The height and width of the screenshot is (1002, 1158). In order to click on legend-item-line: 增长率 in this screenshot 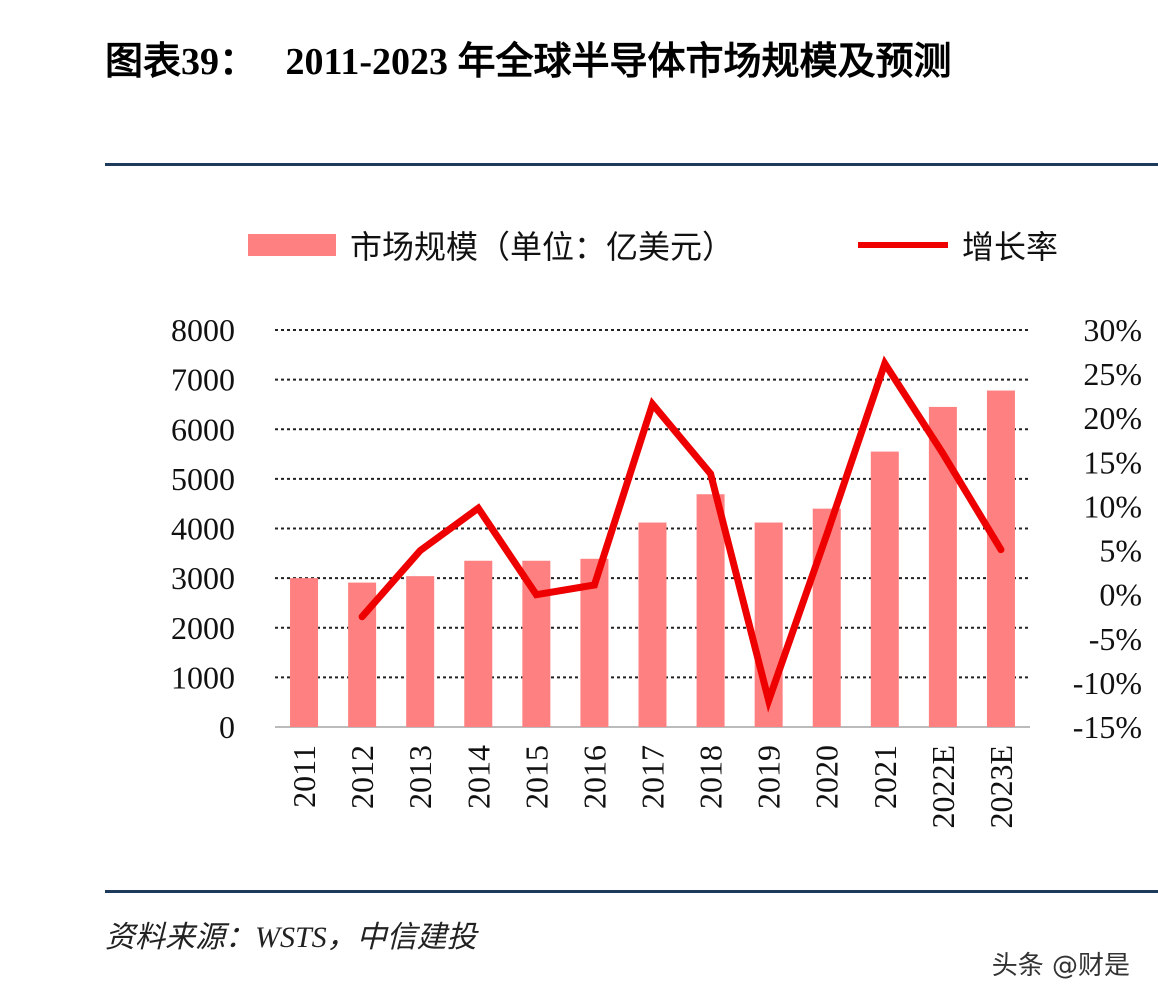, I will do `click(958, 245)`.